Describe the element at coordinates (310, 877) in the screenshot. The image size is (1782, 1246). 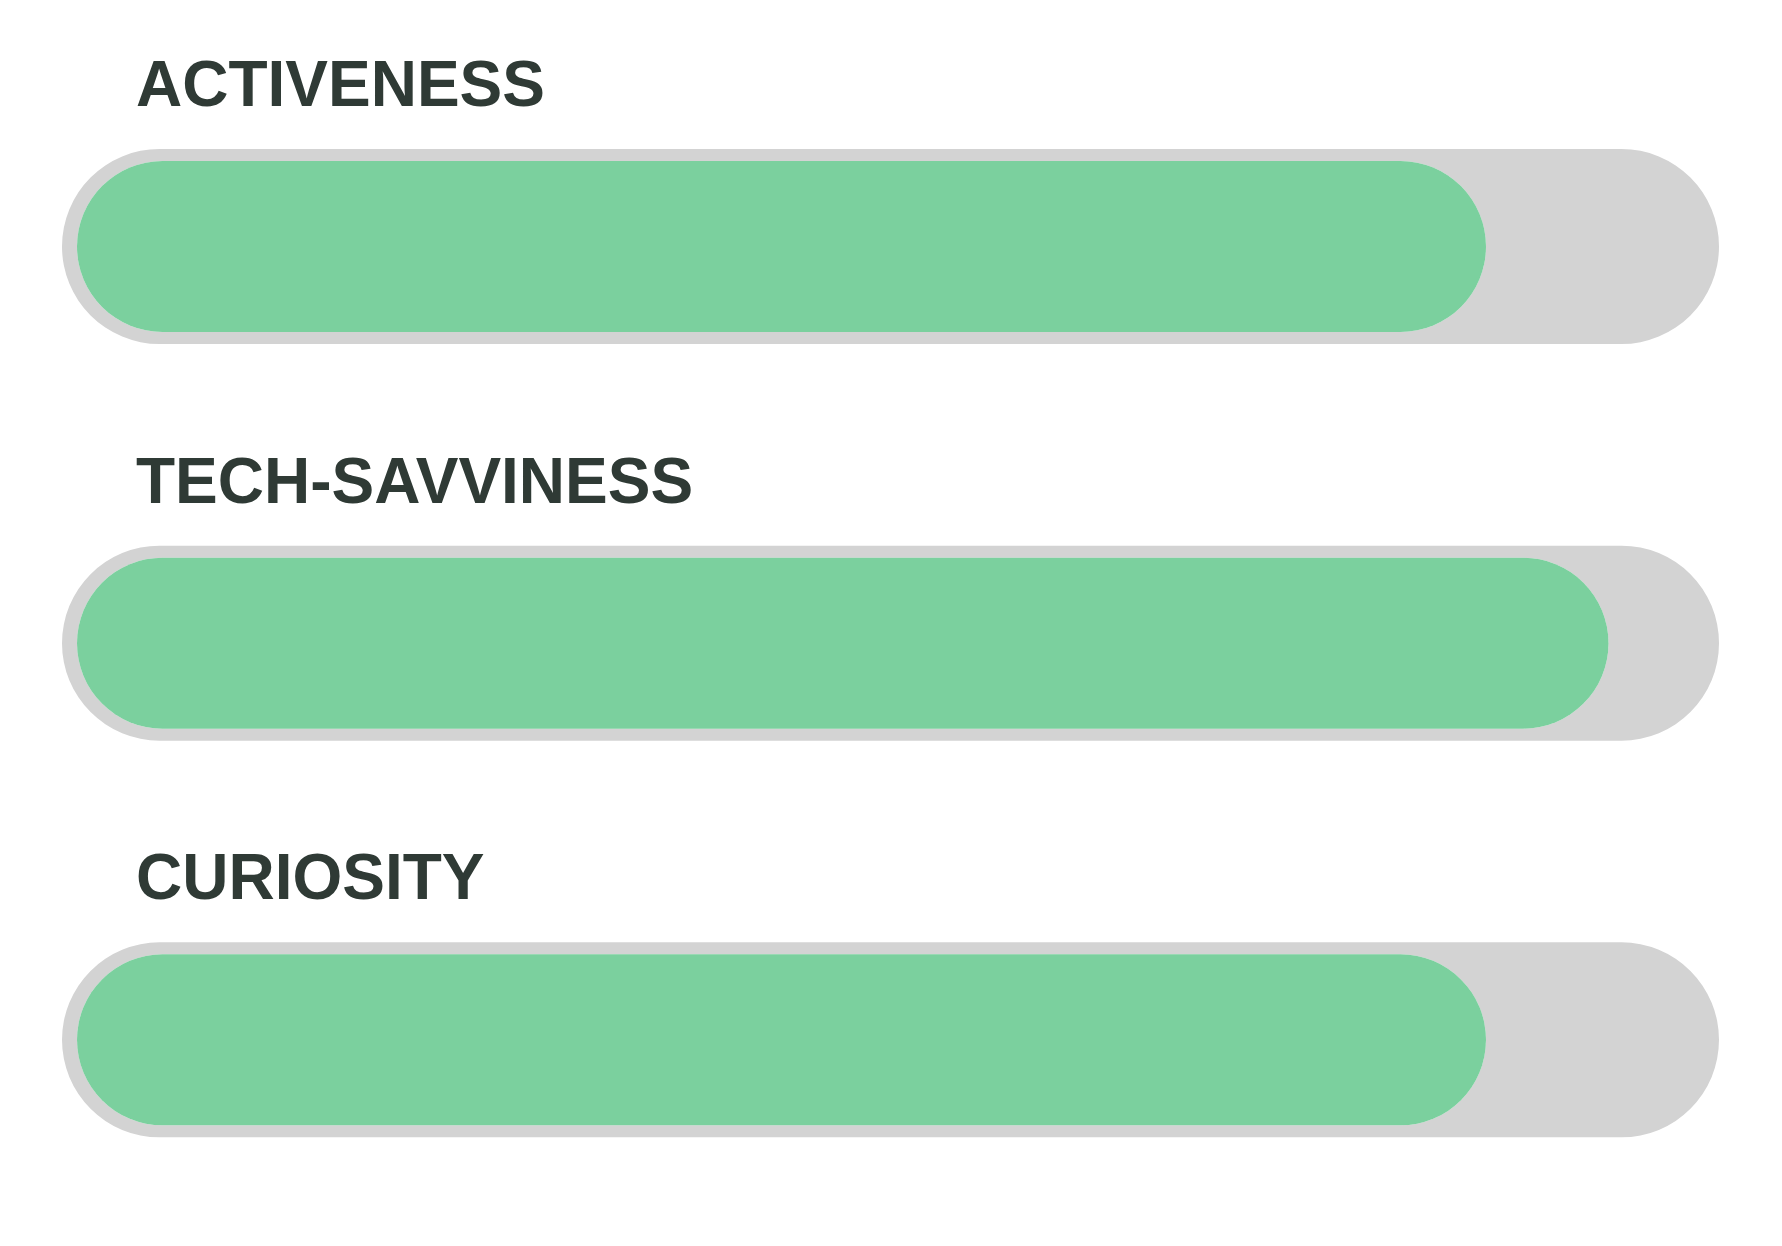
I see `y-tick-label: CURIOSITY` at that location.